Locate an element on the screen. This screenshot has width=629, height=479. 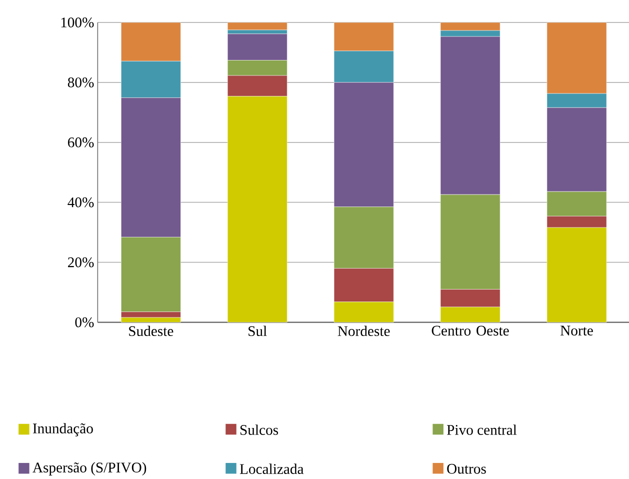
bar is located at coordinates (257, 26).